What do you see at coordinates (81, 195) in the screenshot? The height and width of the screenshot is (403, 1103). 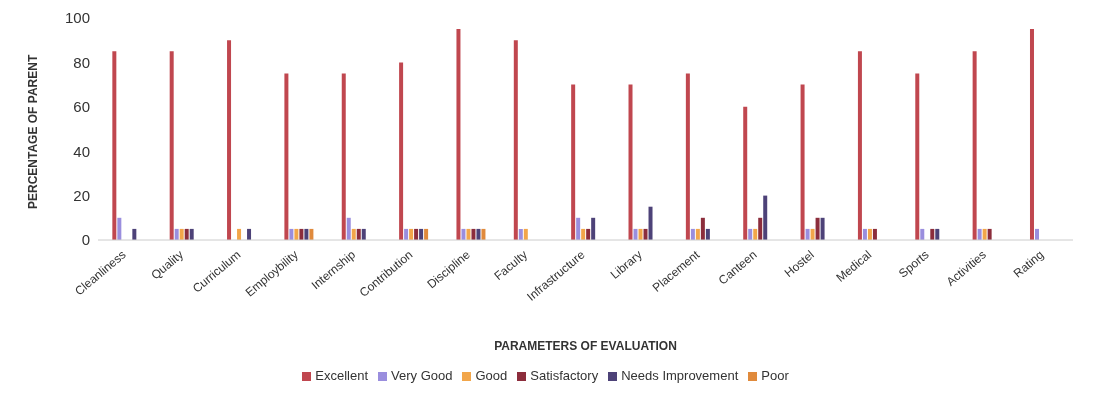 I see `y-tick-label: 20` at bounding box center [81, 195].